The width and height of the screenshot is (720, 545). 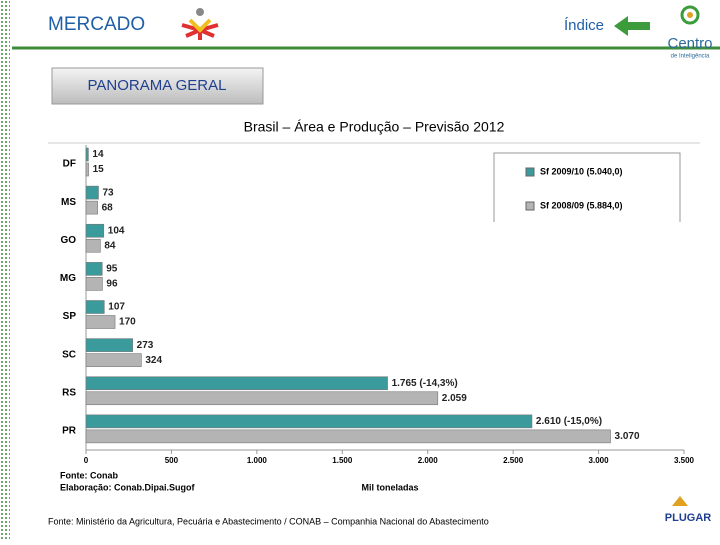 What do you see at coordinates (128, 487) in the screenshot?
I see `chart-note: Elaboração: Conab.Dipai.Sugof` at bounding box center [128, 487].